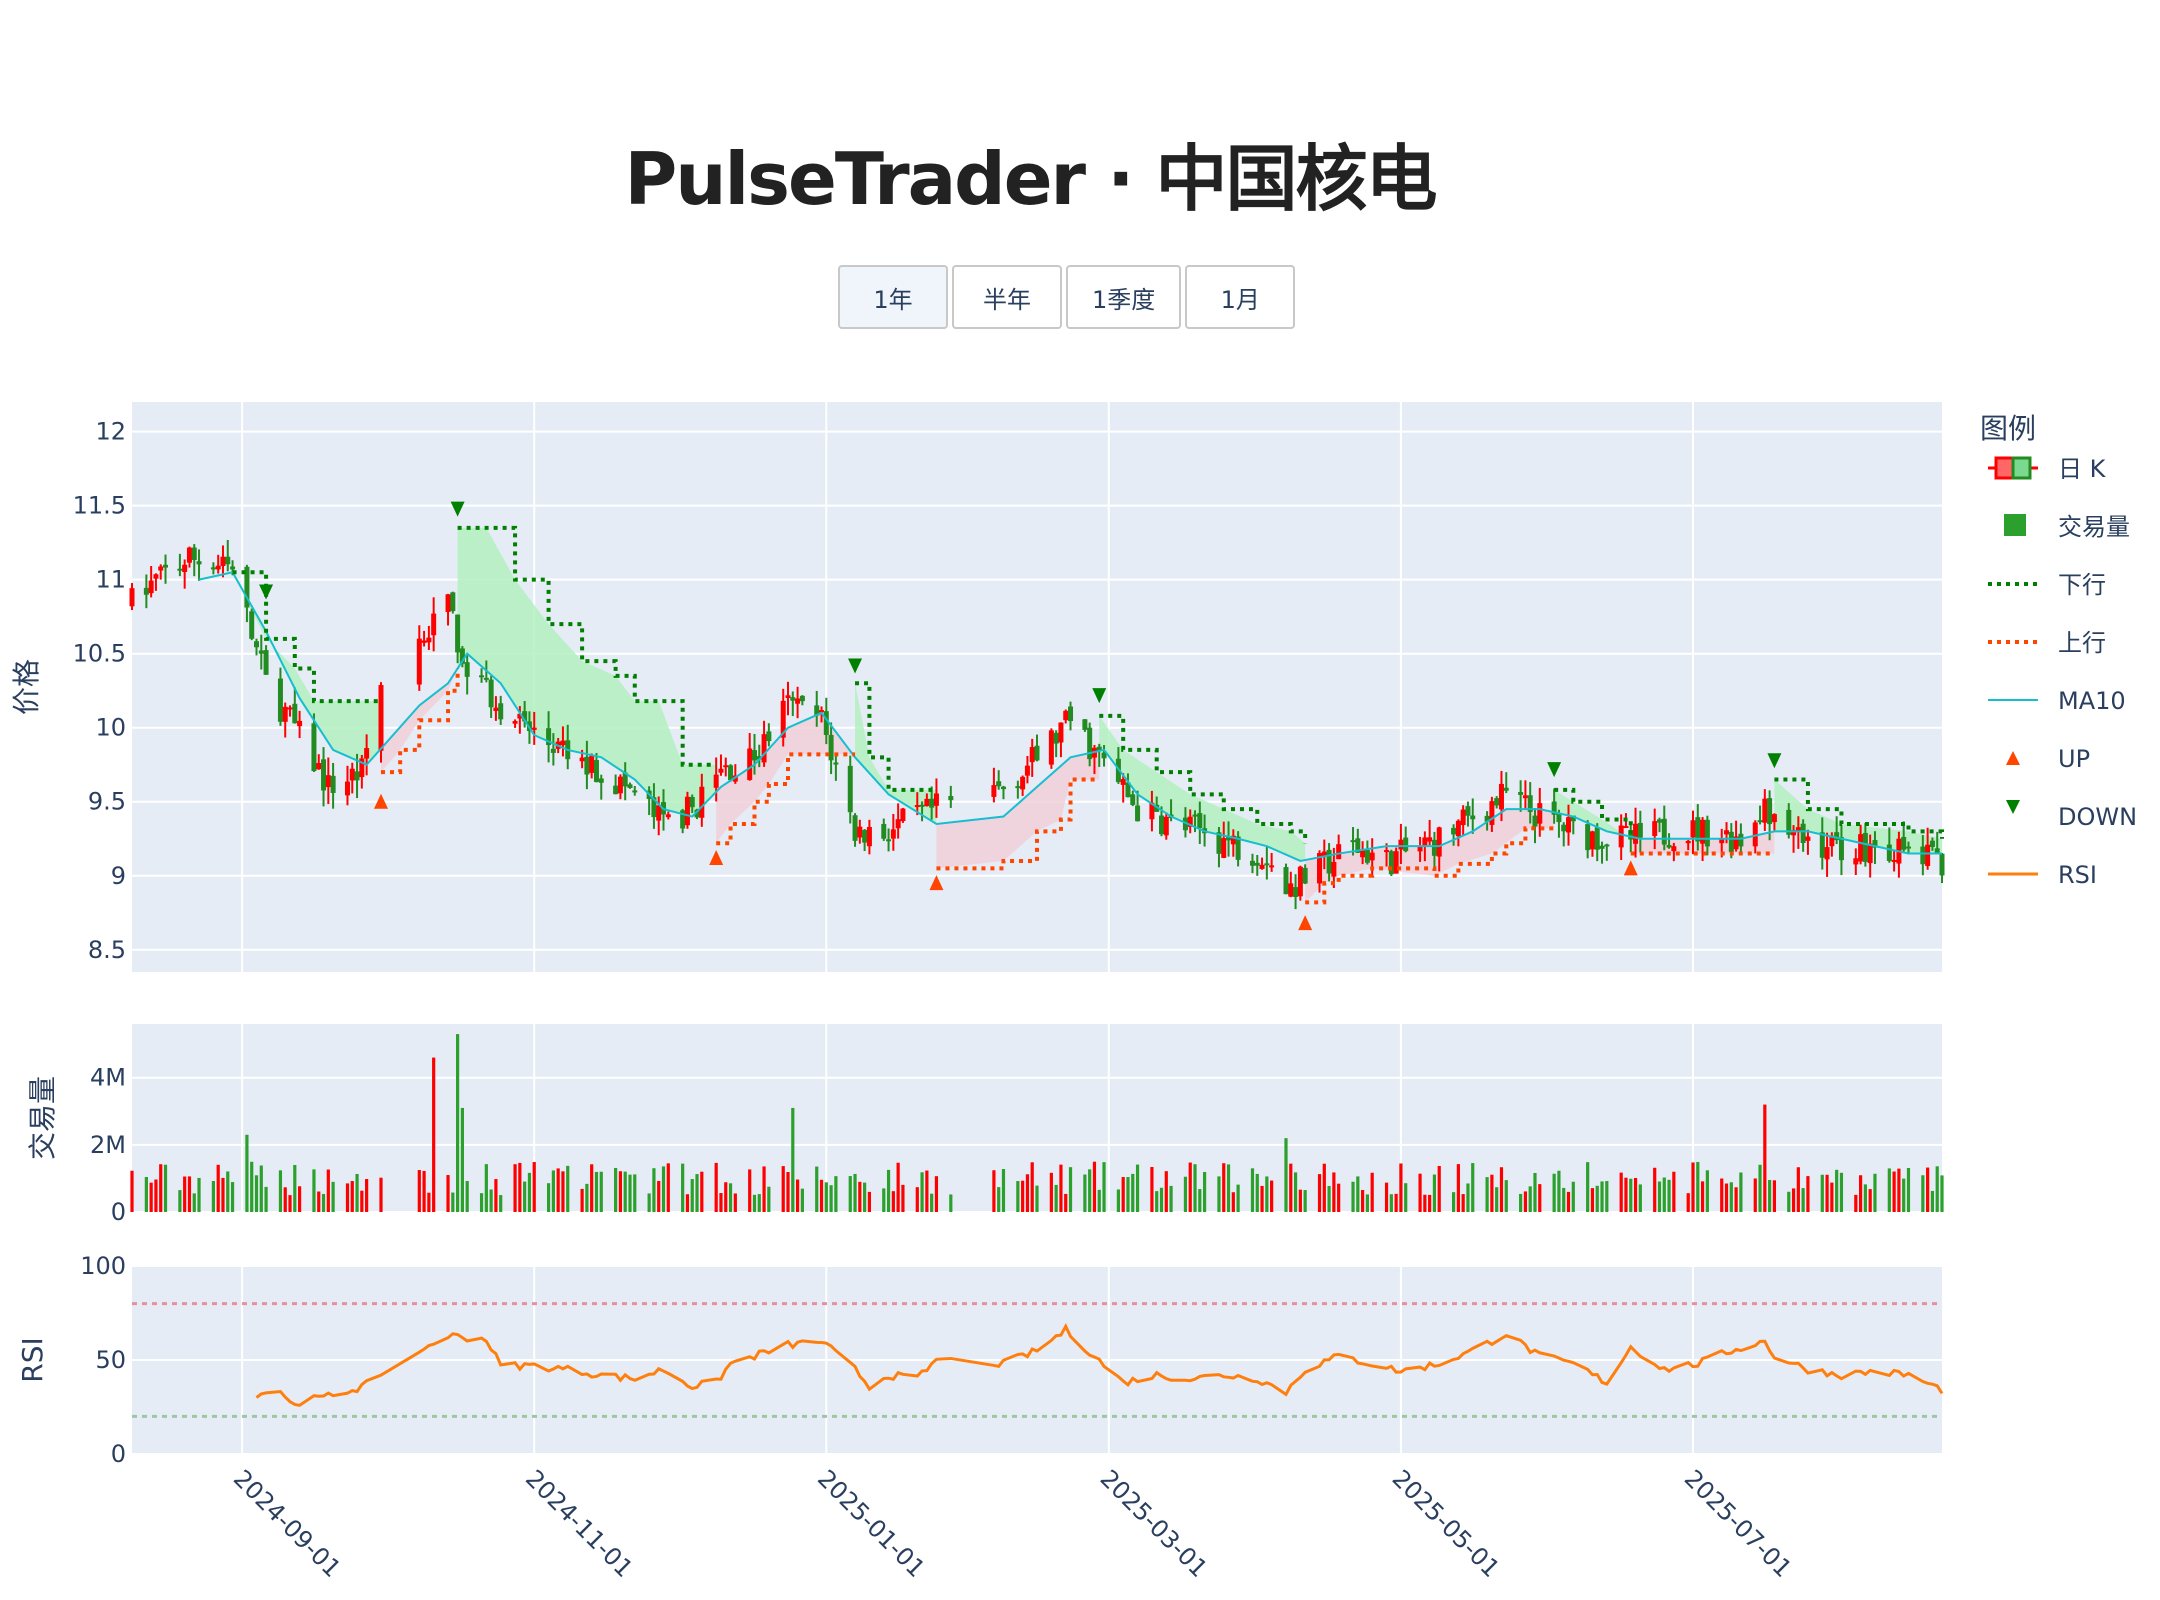 This screenshot has width=2160, height=1600. Describe the element at coordinates (110, 728) in the screenshot. I see `price-tick-label: 10` at that location.